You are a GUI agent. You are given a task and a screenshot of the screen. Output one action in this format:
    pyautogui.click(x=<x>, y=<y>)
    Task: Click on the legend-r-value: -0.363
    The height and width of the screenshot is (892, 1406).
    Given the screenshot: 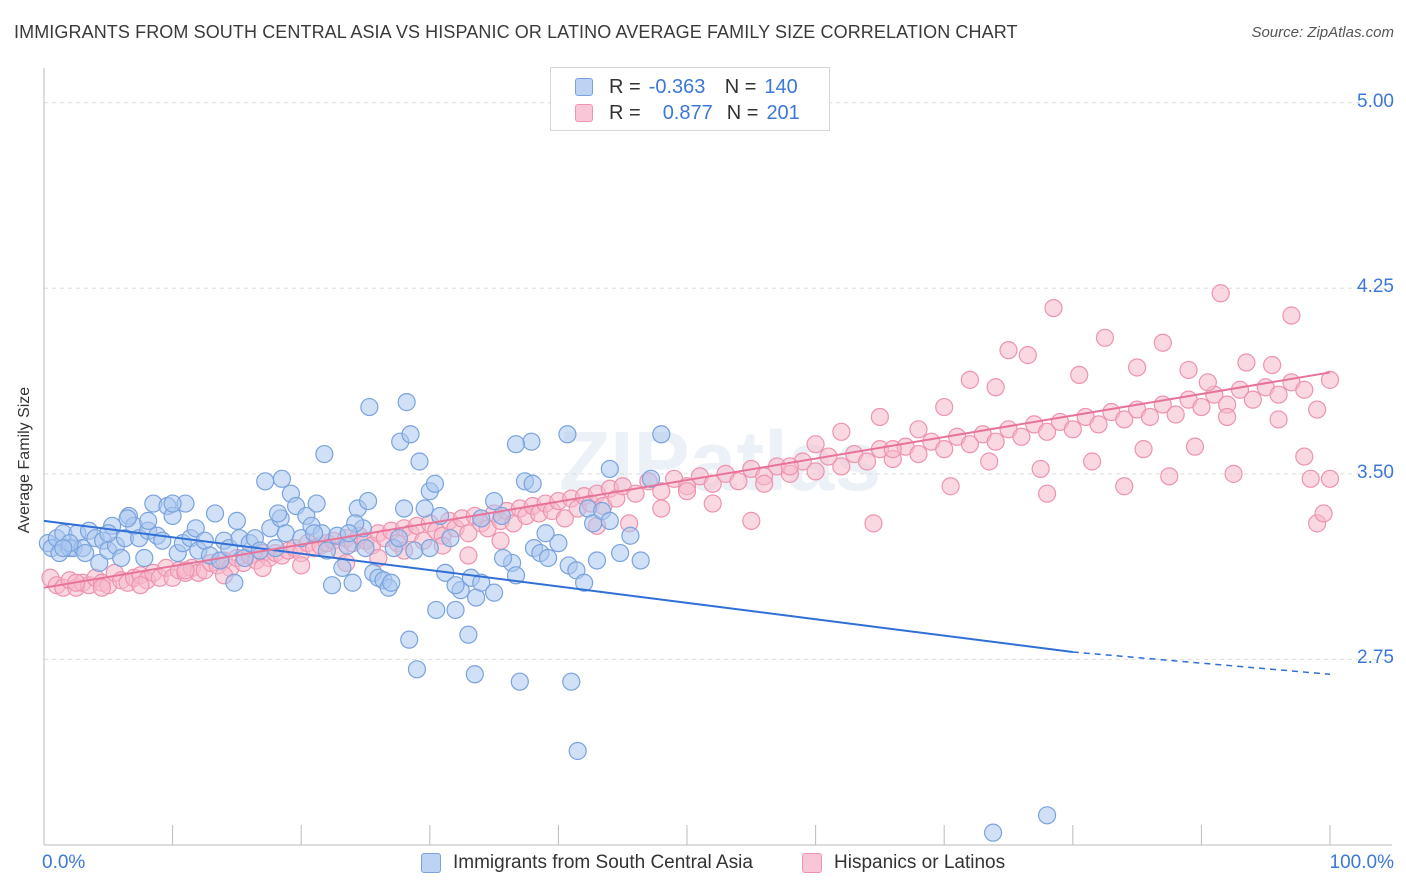 What is the action you would take?
    pyautogui.click(x=677, y=86)
    